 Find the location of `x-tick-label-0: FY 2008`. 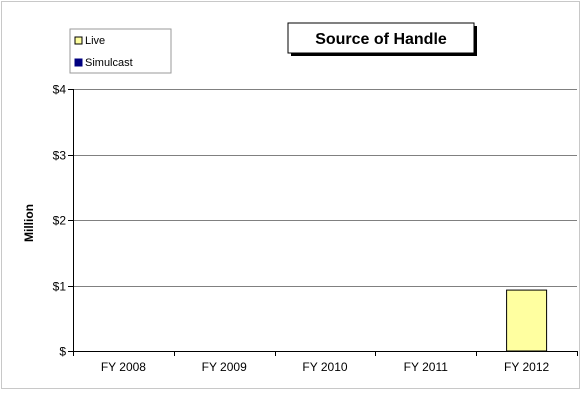

x-tick-label-0: FY 2008 is located at coordinates (123, 367).